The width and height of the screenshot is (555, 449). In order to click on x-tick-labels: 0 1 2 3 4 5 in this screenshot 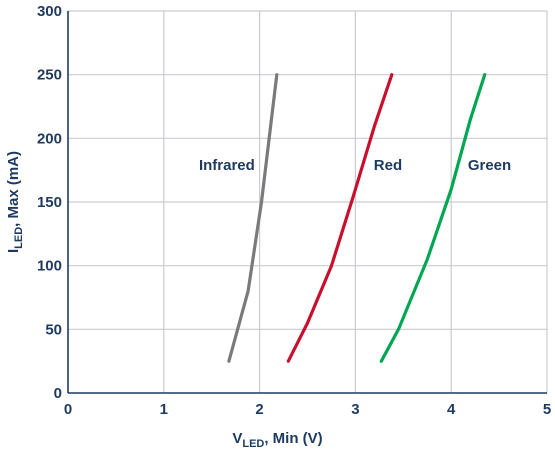, I will do `click(307, 409)`.